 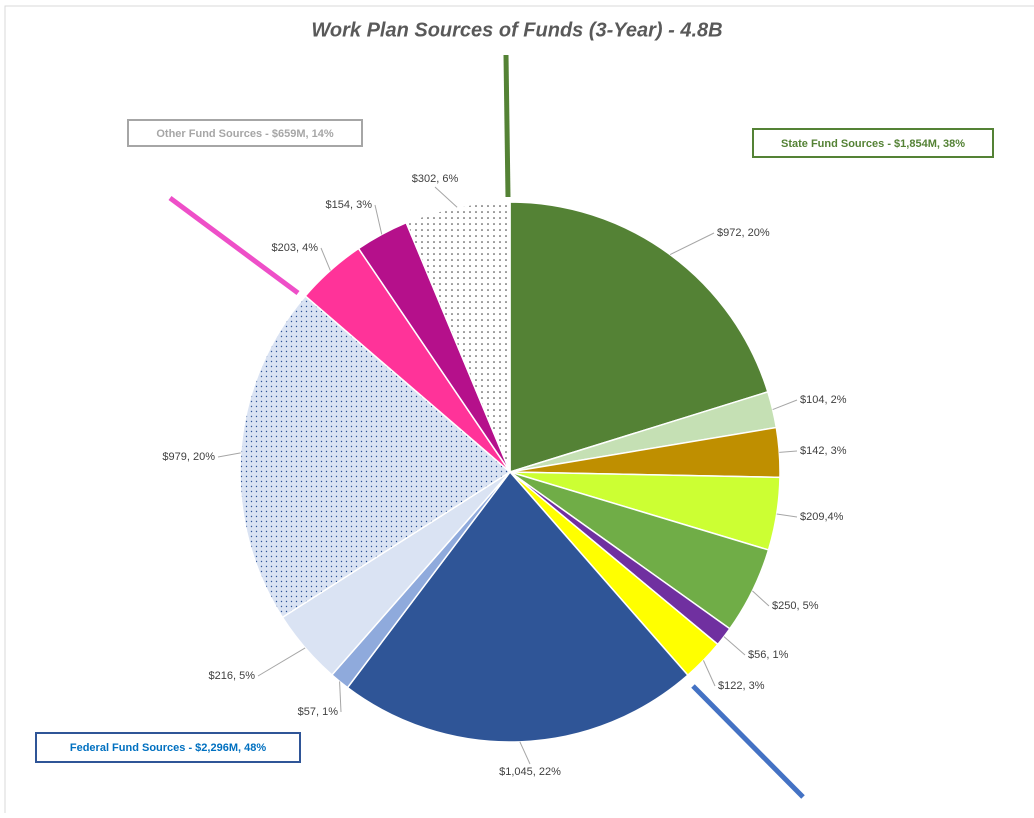 What do you see at coordinates (795, 606) in the screenshot?
I see `data-label: $250, 5%` at bounding box center [795, 606].